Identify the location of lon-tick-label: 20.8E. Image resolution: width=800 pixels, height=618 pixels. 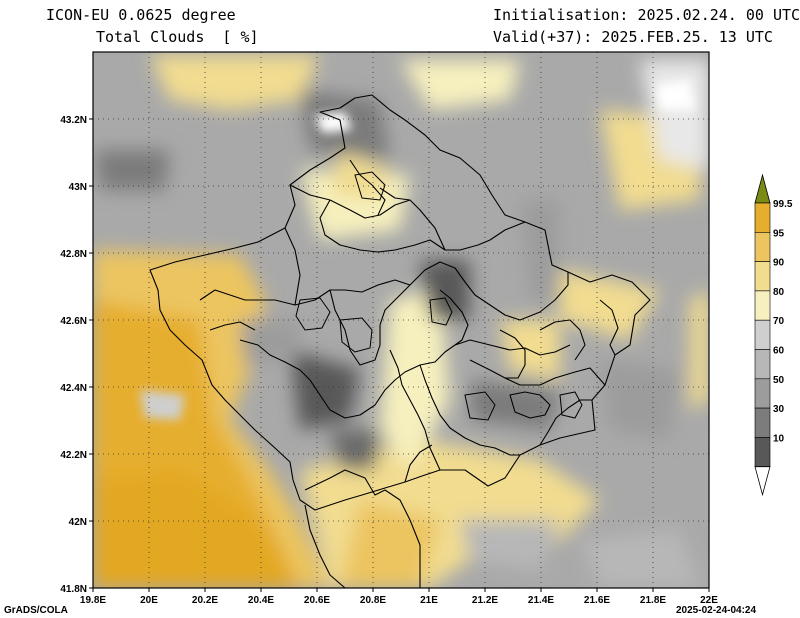
(373, 600).